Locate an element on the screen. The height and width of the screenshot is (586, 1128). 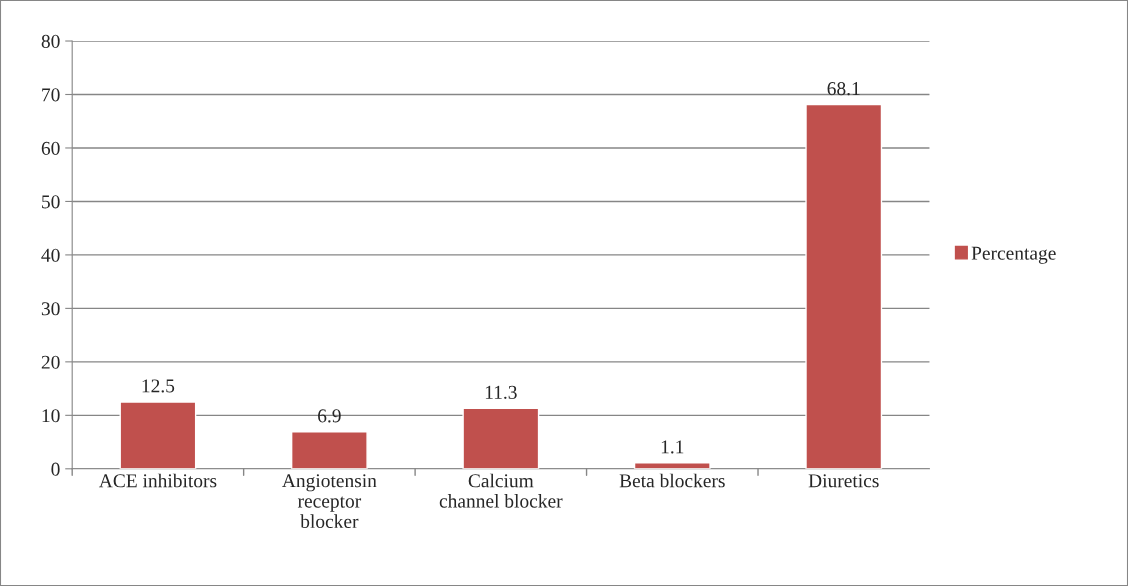
y-tick-label: 20 is located at coordinates (50, 362).